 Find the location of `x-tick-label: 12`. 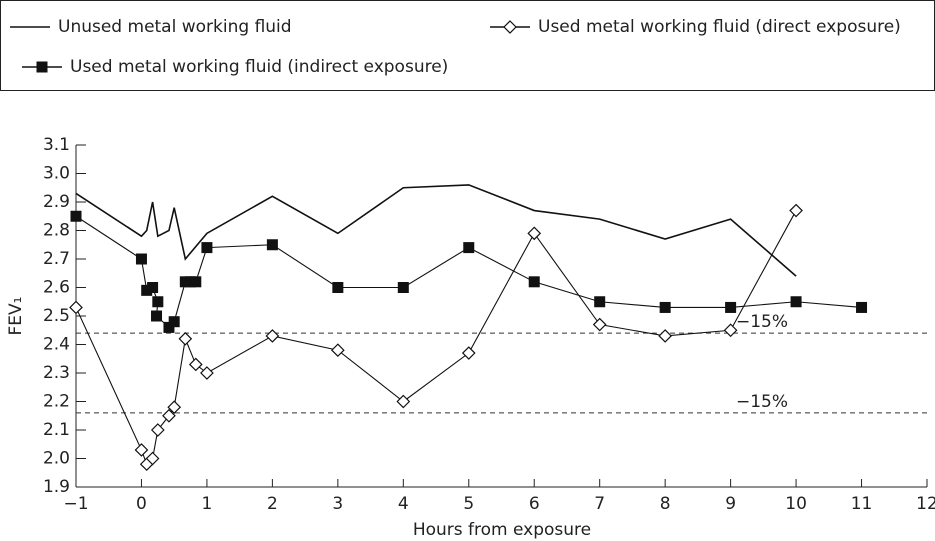

x-tick-label: 12 is located at coordinates (925, 504).